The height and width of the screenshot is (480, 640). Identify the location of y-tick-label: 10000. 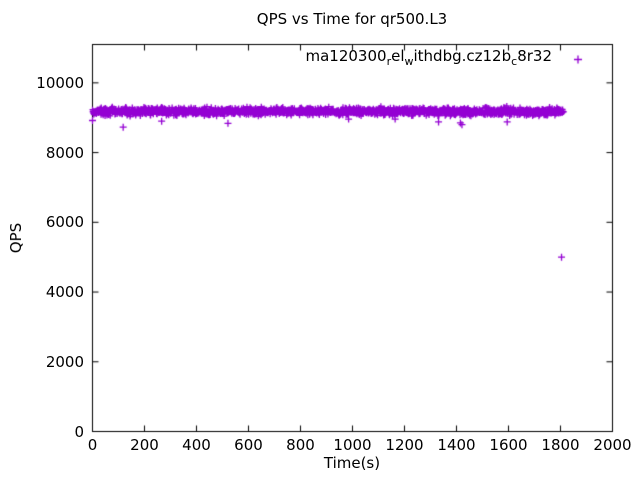
(60, 82).